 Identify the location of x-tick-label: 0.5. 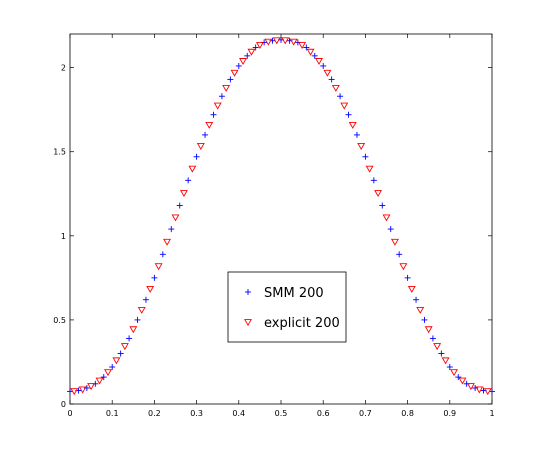
(281, 413).